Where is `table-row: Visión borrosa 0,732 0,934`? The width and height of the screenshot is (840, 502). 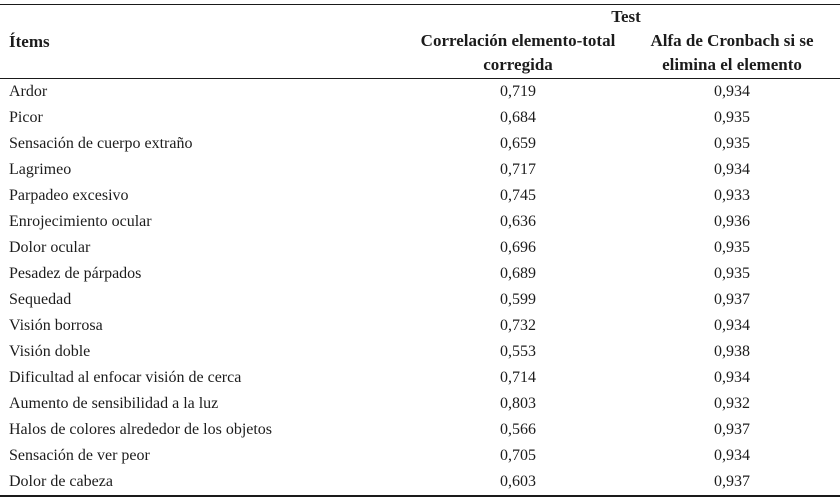 table-row: Visión borrosa 0,732 0,934 is located at coordinates (420, 326).